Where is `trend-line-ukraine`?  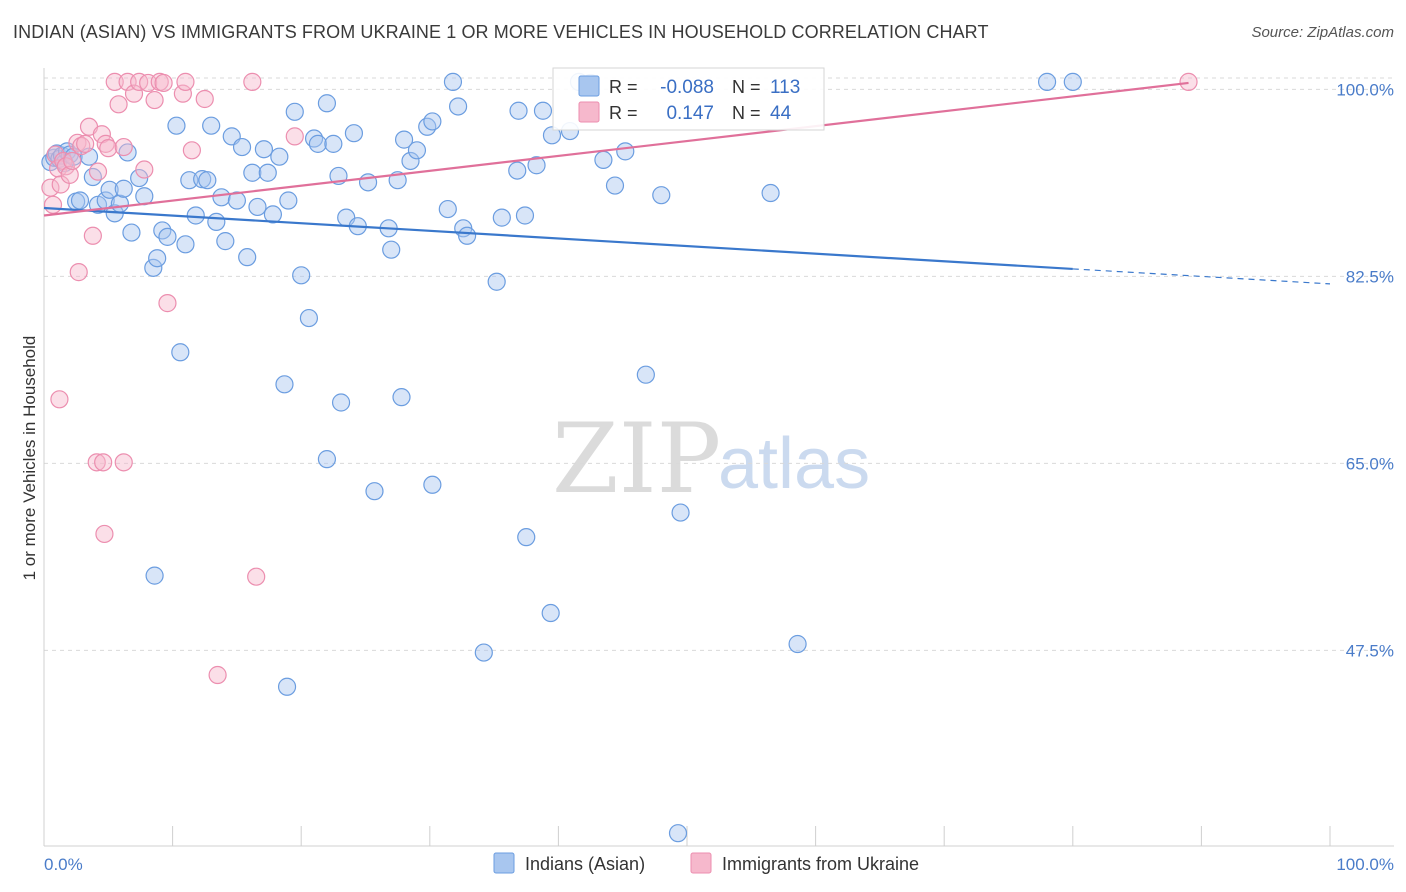 trend-line-ukraine is located at coordinates (616, 149).